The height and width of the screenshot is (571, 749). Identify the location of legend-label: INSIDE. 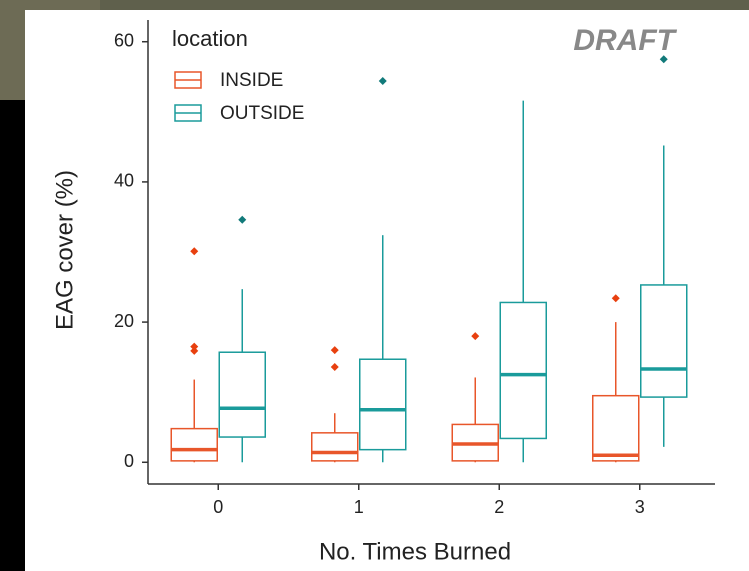
(251, 80).